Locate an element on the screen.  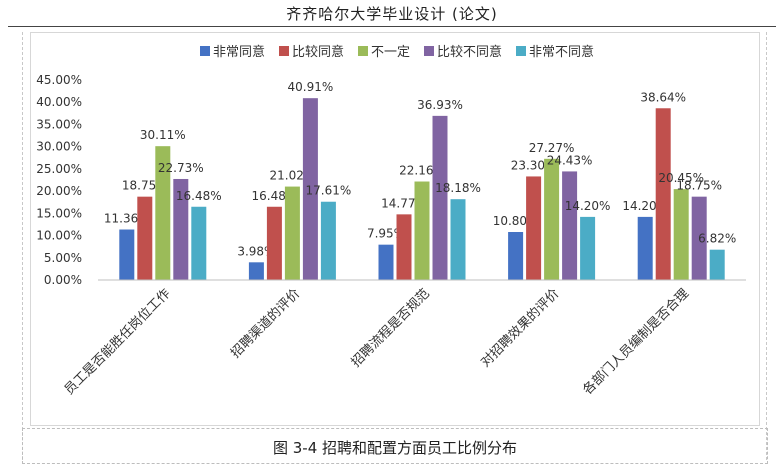
chart-legend: 非常同意 比较同意 不一定 比较不同意 非常不同意 is located at coordinates (397, 52).